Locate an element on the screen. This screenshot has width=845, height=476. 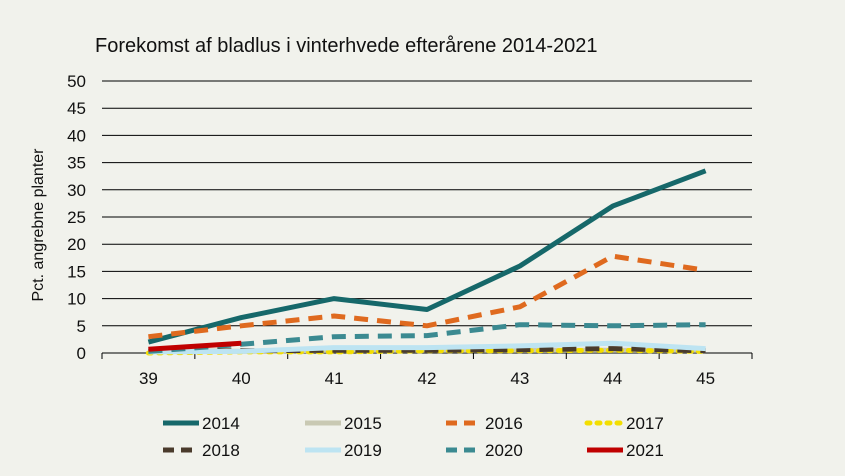
series-line-2019 is located at coordinates (427, 347).